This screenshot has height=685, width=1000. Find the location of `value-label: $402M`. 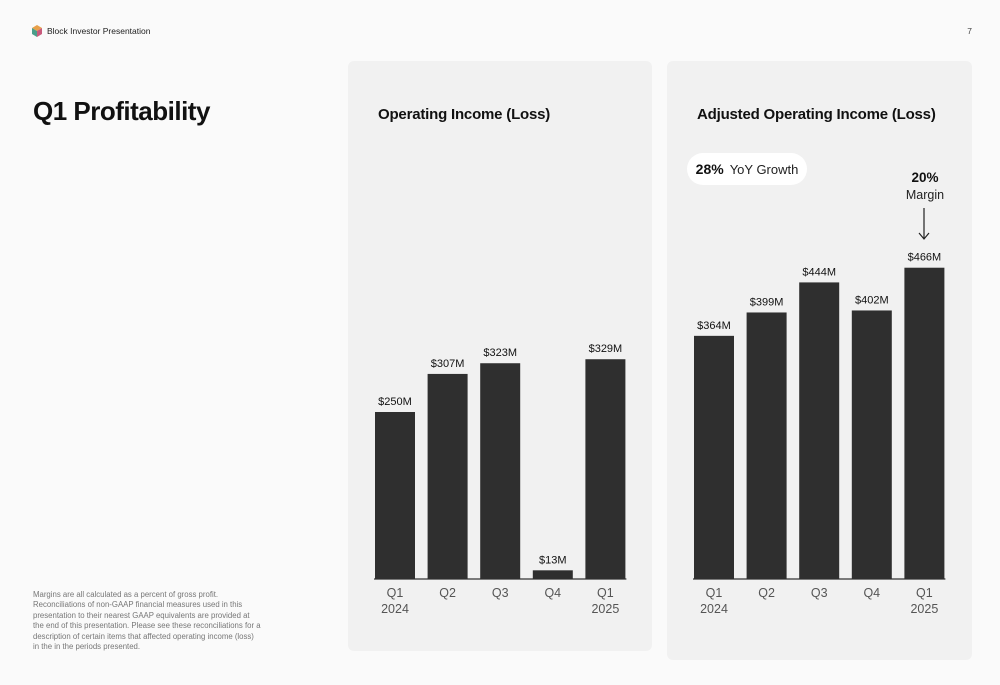

value-label: $402M is located at coordinates (872, 300).